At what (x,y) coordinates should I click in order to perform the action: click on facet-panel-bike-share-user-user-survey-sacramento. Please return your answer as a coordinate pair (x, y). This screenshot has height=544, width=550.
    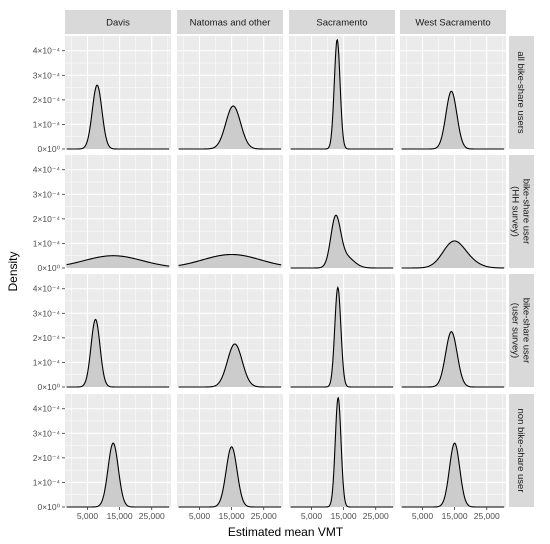
    Looking at the image, I should click on (342, 331).